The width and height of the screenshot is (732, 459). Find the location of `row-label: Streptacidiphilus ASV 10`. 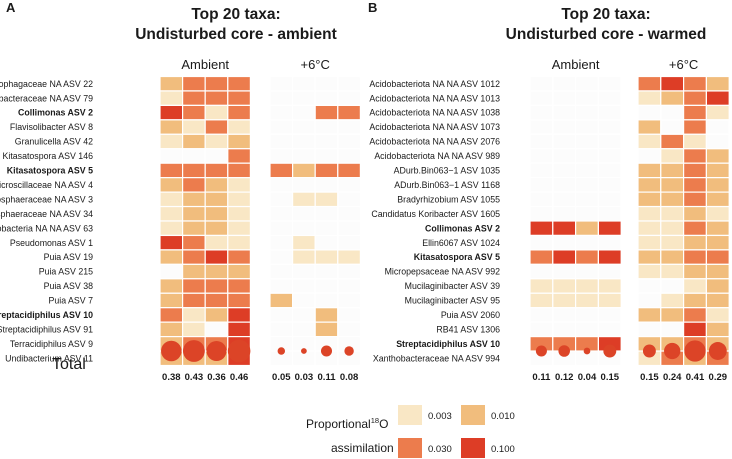

row-label: Streptacidiphilus ASV 10 is located at coordinates (46, 315).